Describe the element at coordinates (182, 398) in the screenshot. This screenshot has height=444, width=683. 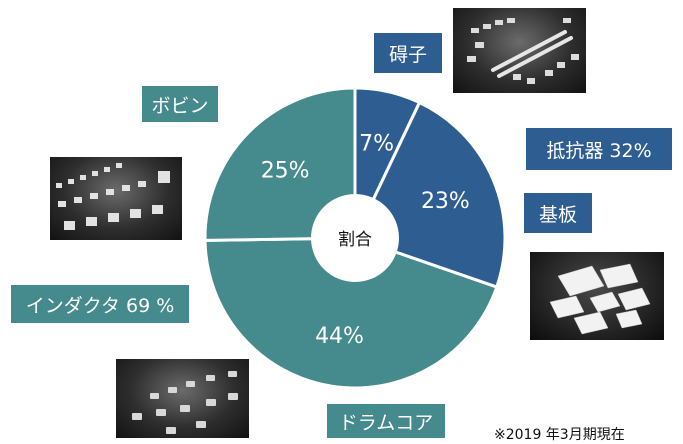
I see `drum-core-parts-photo` at that location.